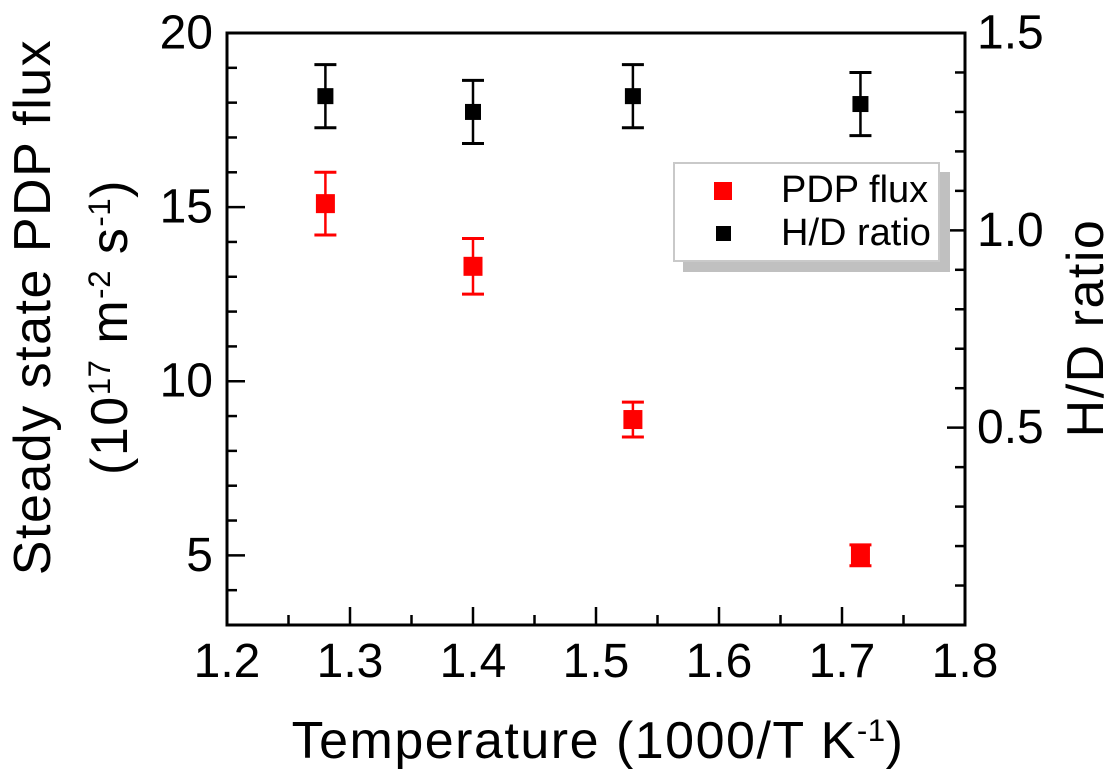 This screenshot has height=770, width=1120. I want to click on legend: PDP flux H/D ratio, so click(806, 212).